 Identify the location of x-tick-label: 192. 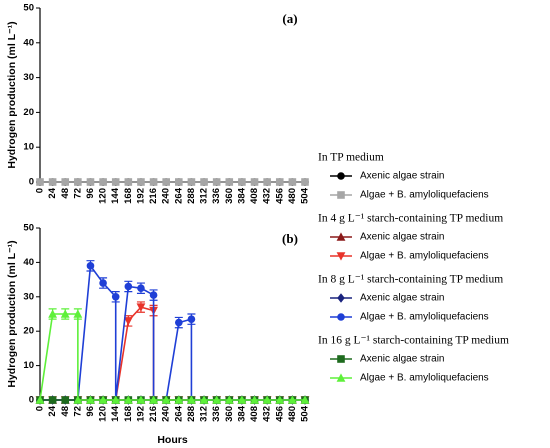
(140, 414).